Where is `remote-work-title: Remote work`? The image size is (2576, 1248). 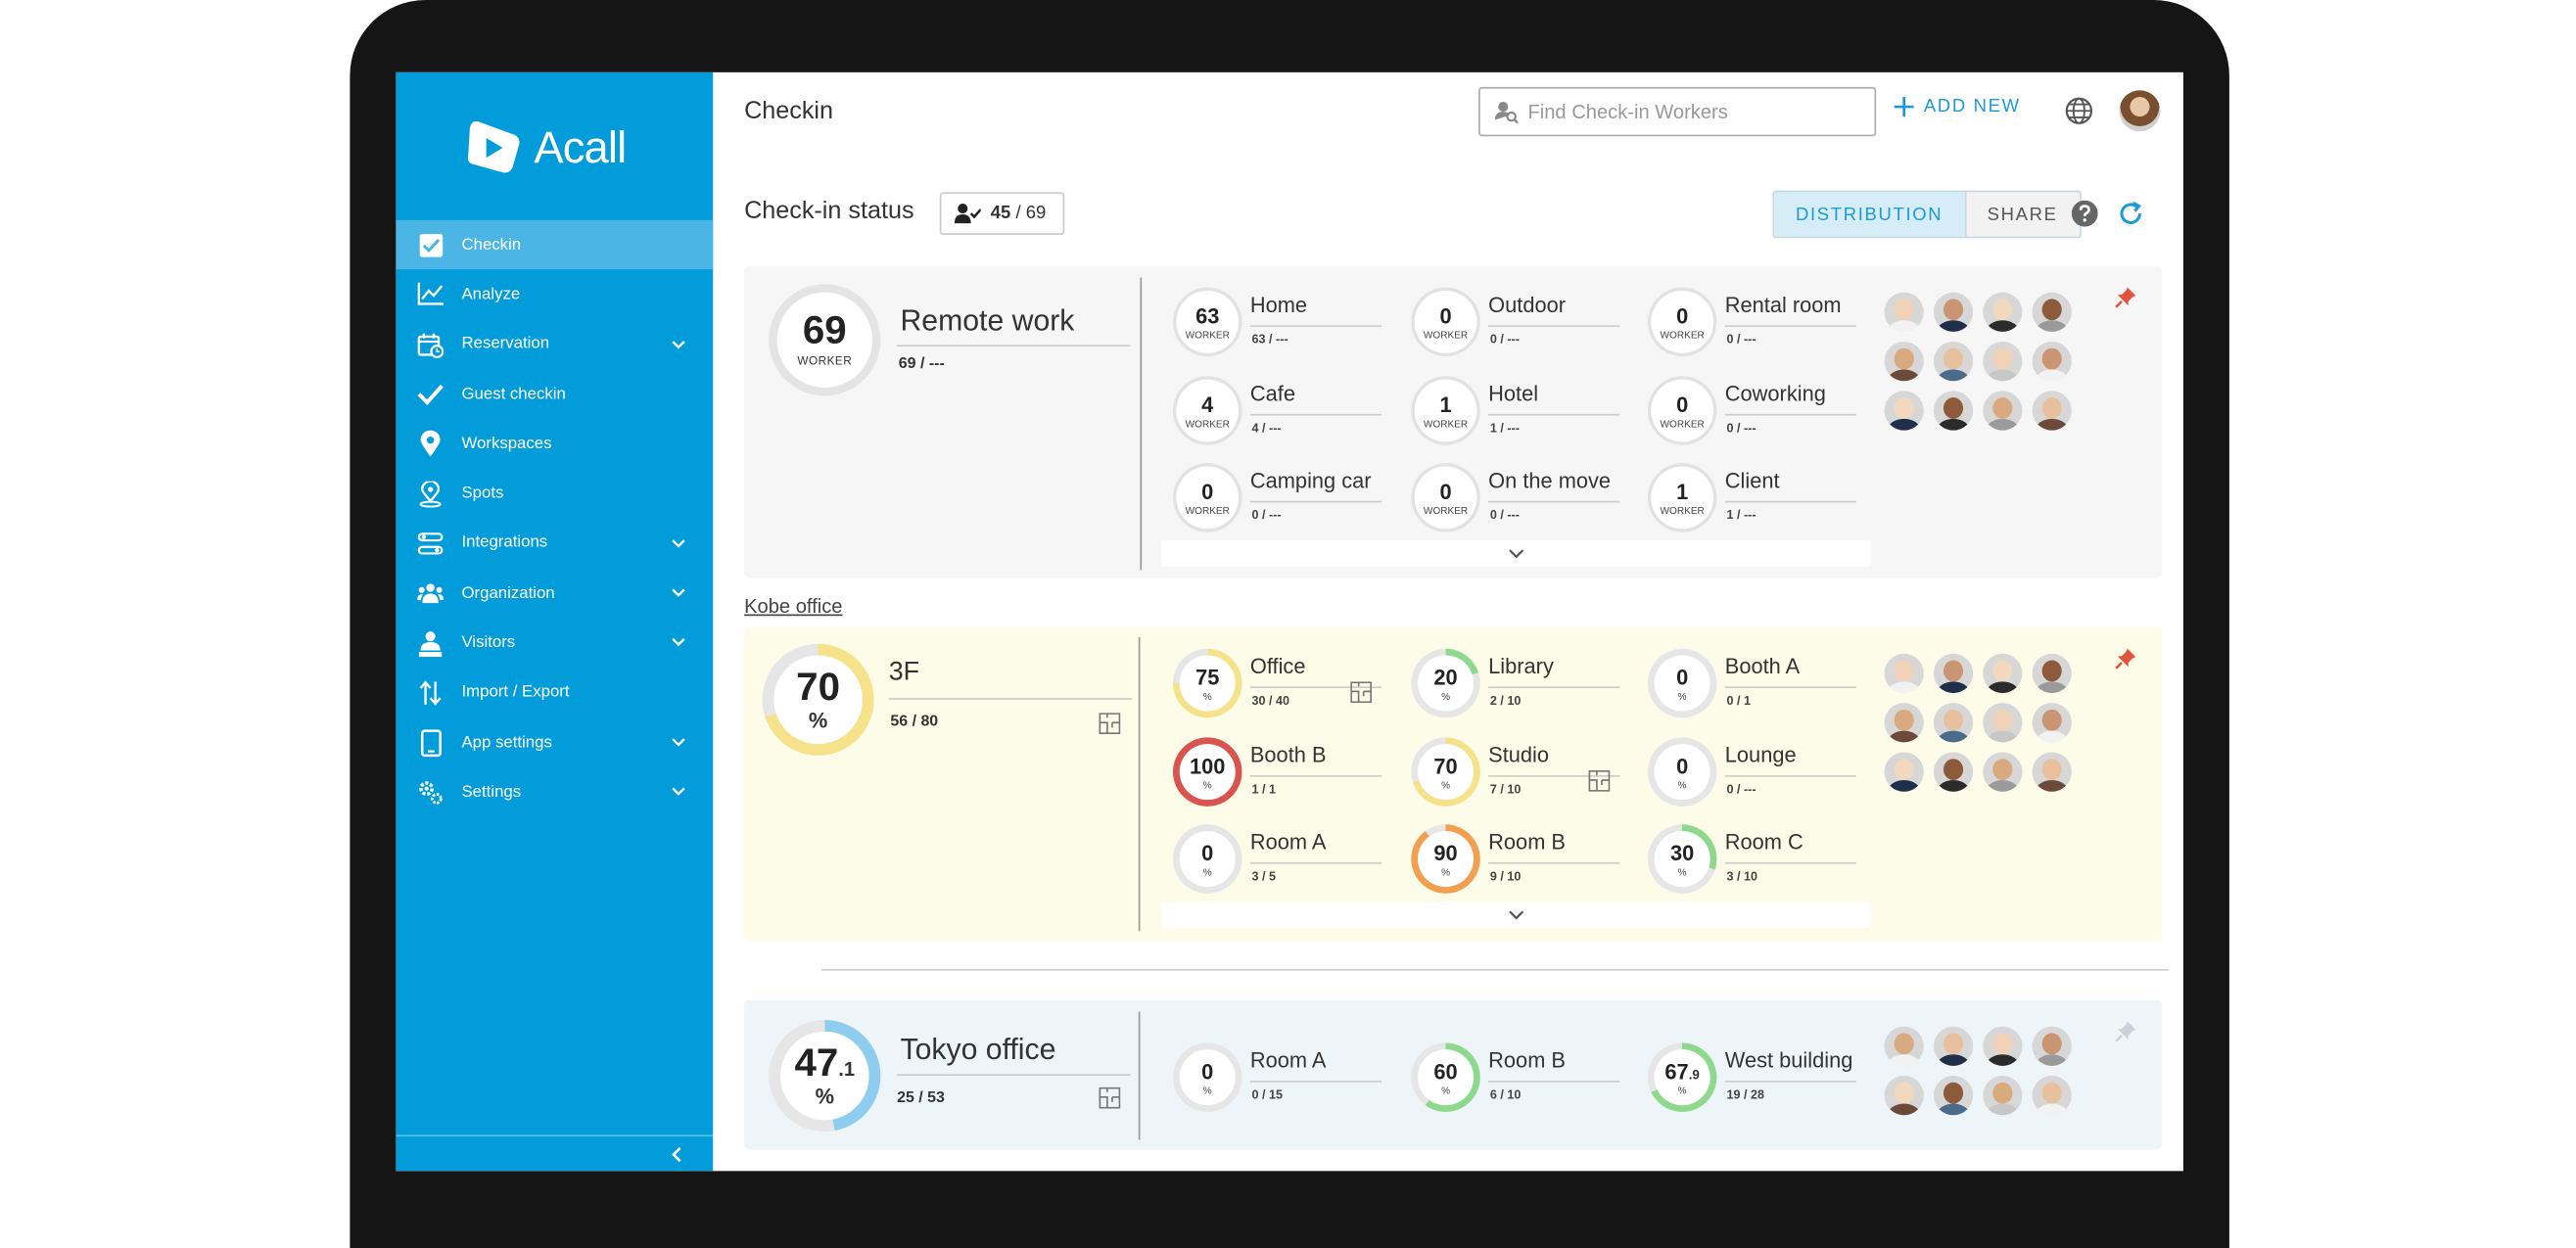
remote-work-title: Remote work is located at coordinates (987, 320).